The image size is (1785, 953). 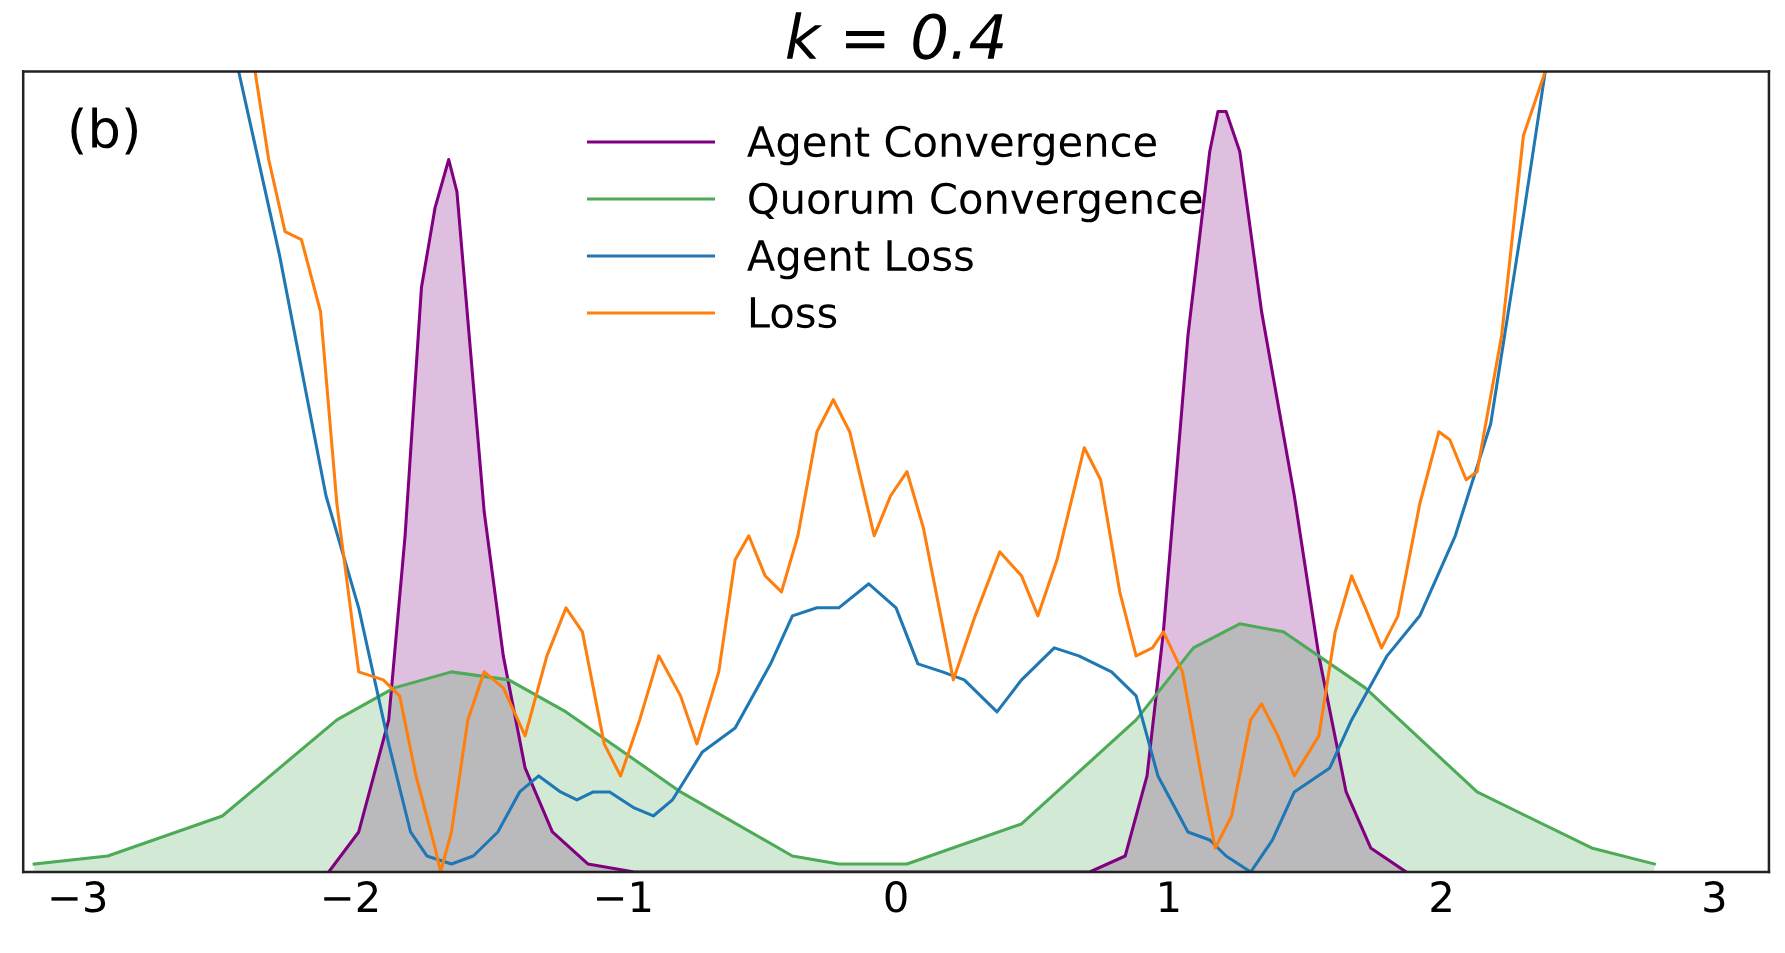 I want to click on x-tick-label: −2, so click(x=351, y=896).